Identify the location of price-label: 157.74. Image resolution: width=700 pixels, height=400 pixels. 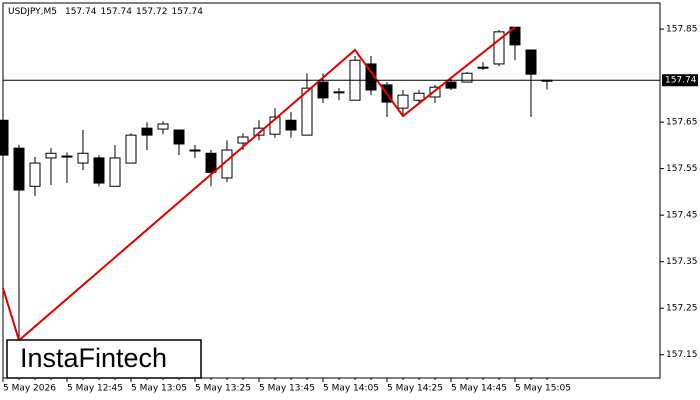
(681, 81).